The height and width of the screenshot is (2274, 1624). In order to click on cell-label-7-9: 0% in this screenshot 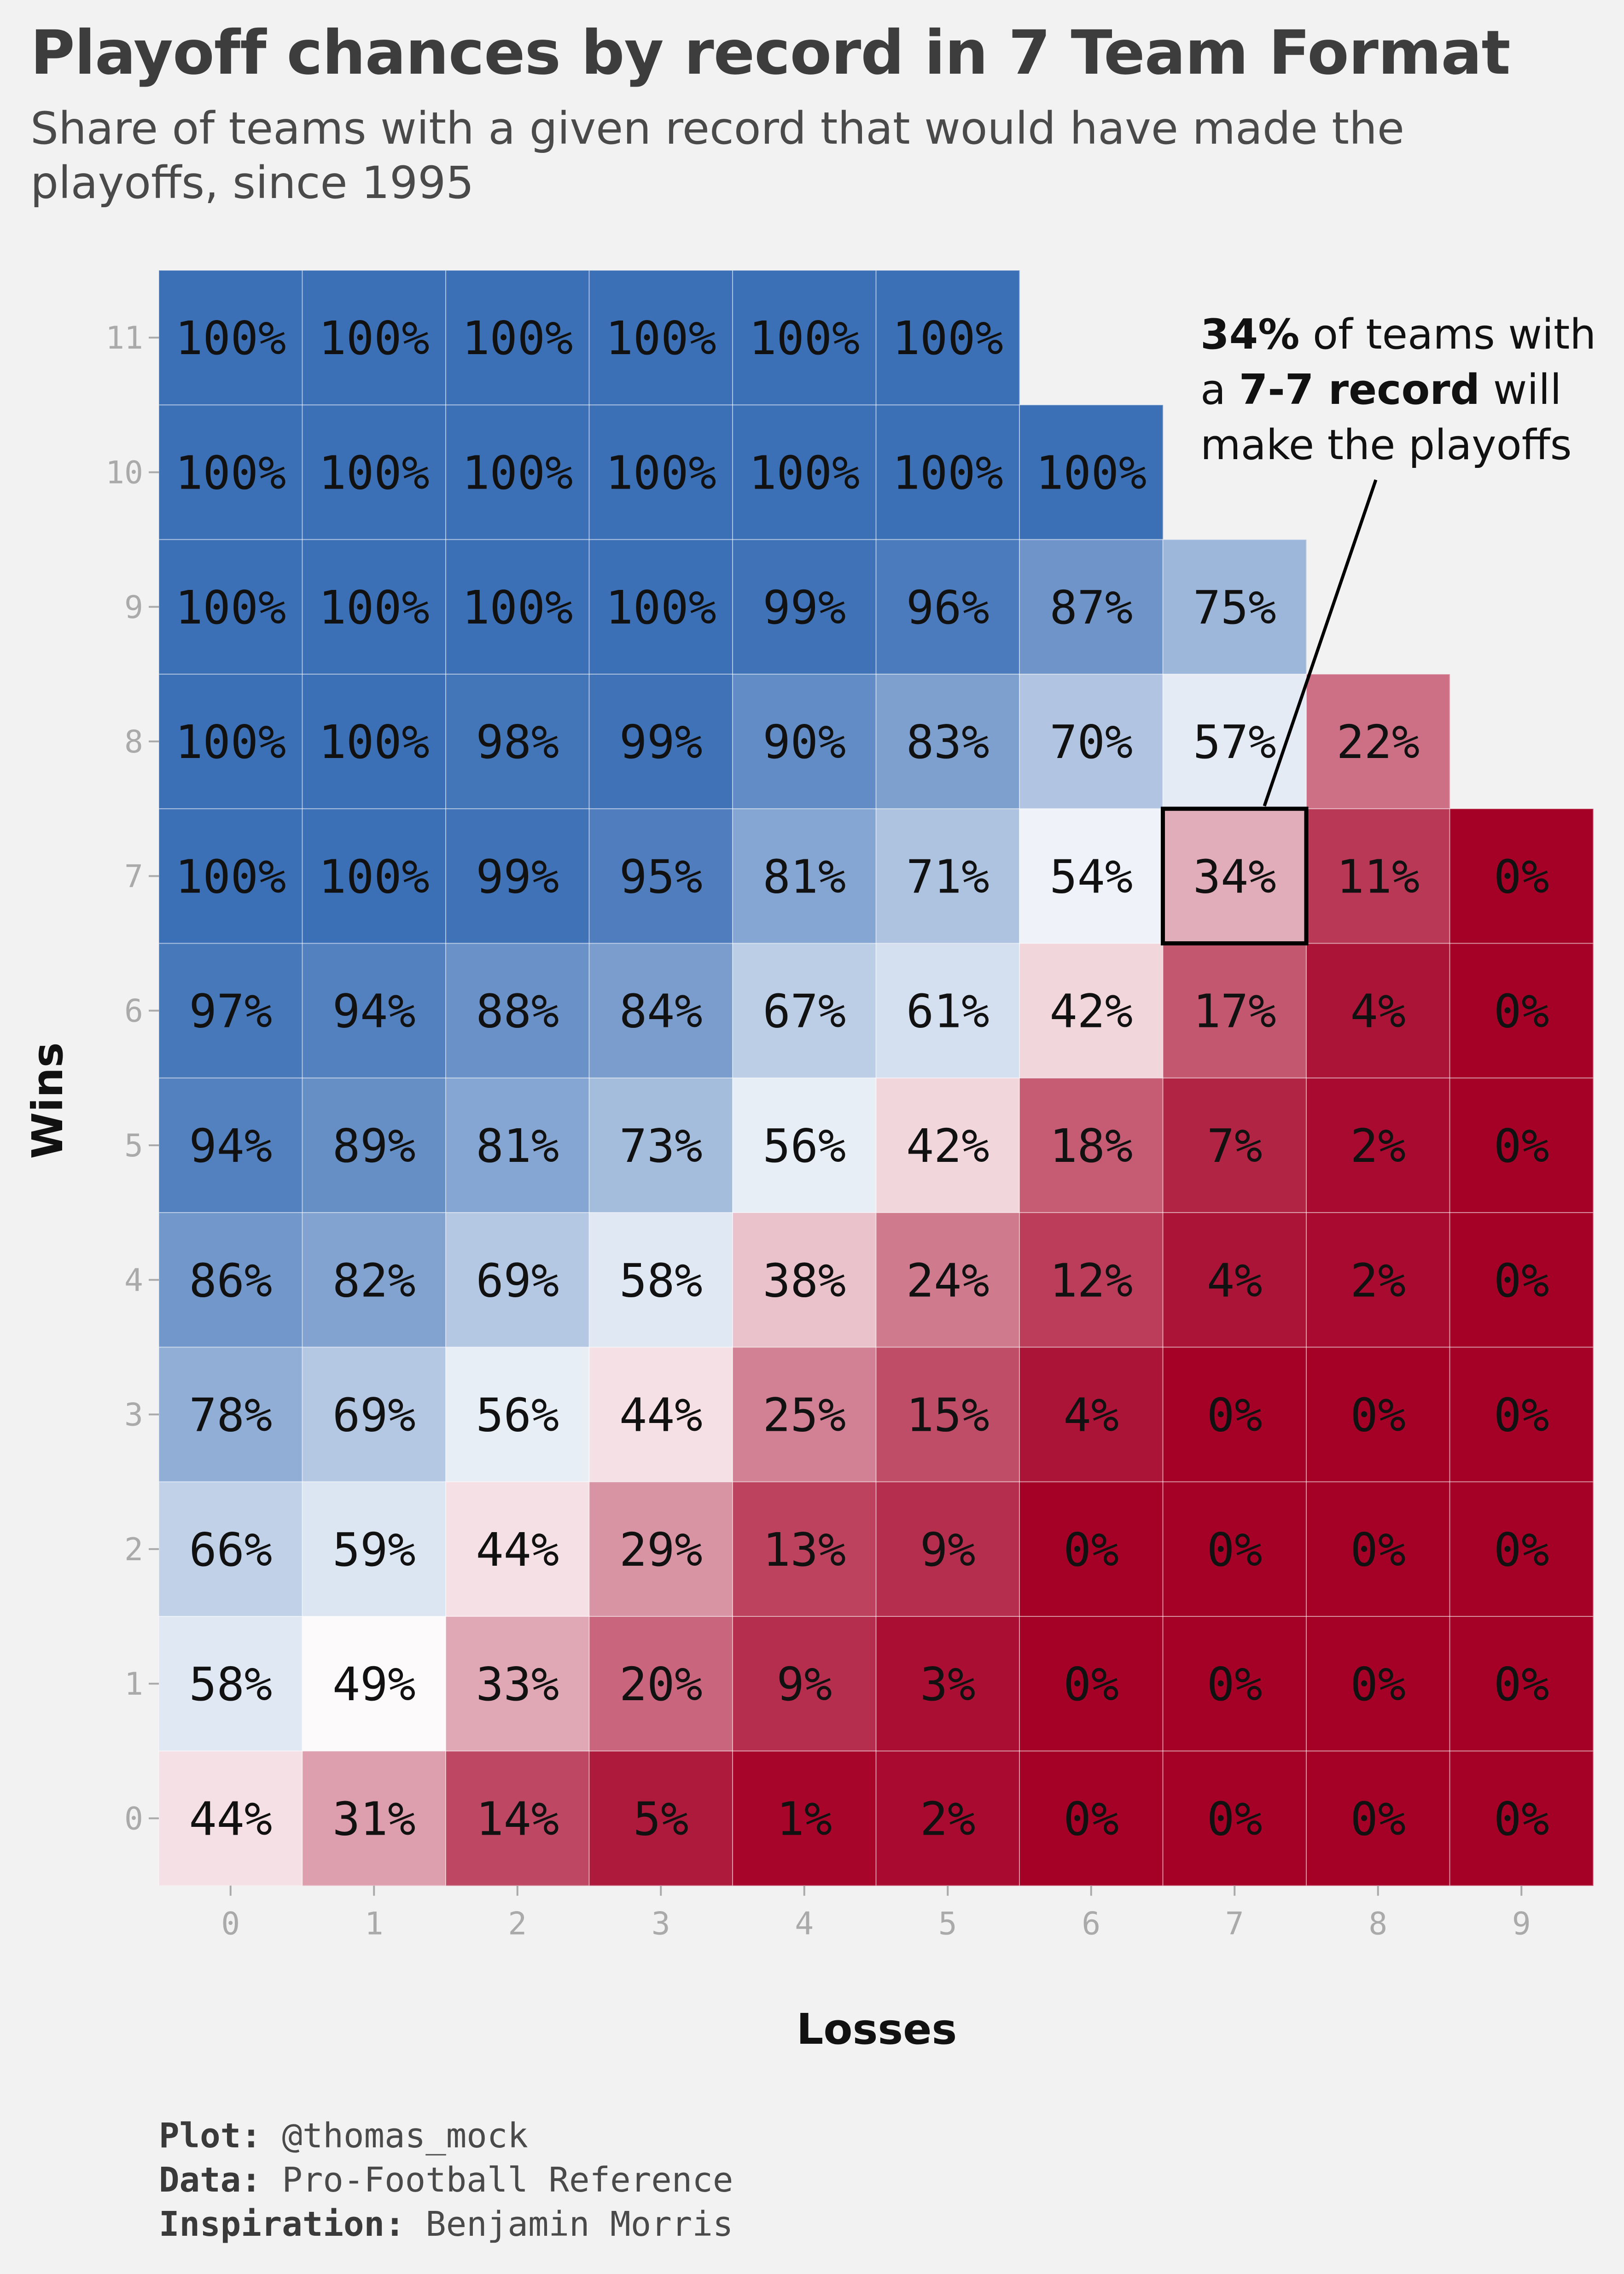, I will do `click(1521, 877)`.